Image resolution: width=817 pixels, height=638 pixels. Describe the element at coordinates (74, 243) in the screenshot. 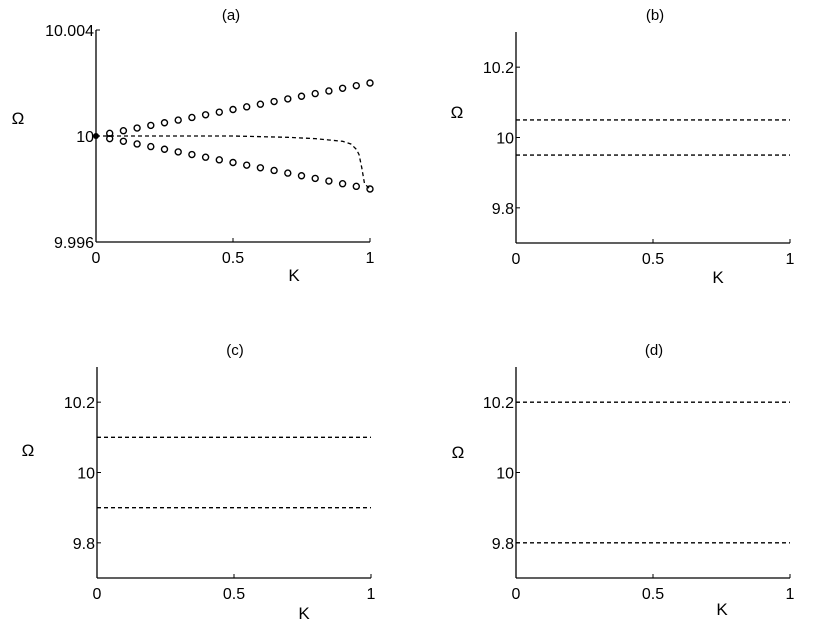

I see `y-tick-label: 9.996` at that location.